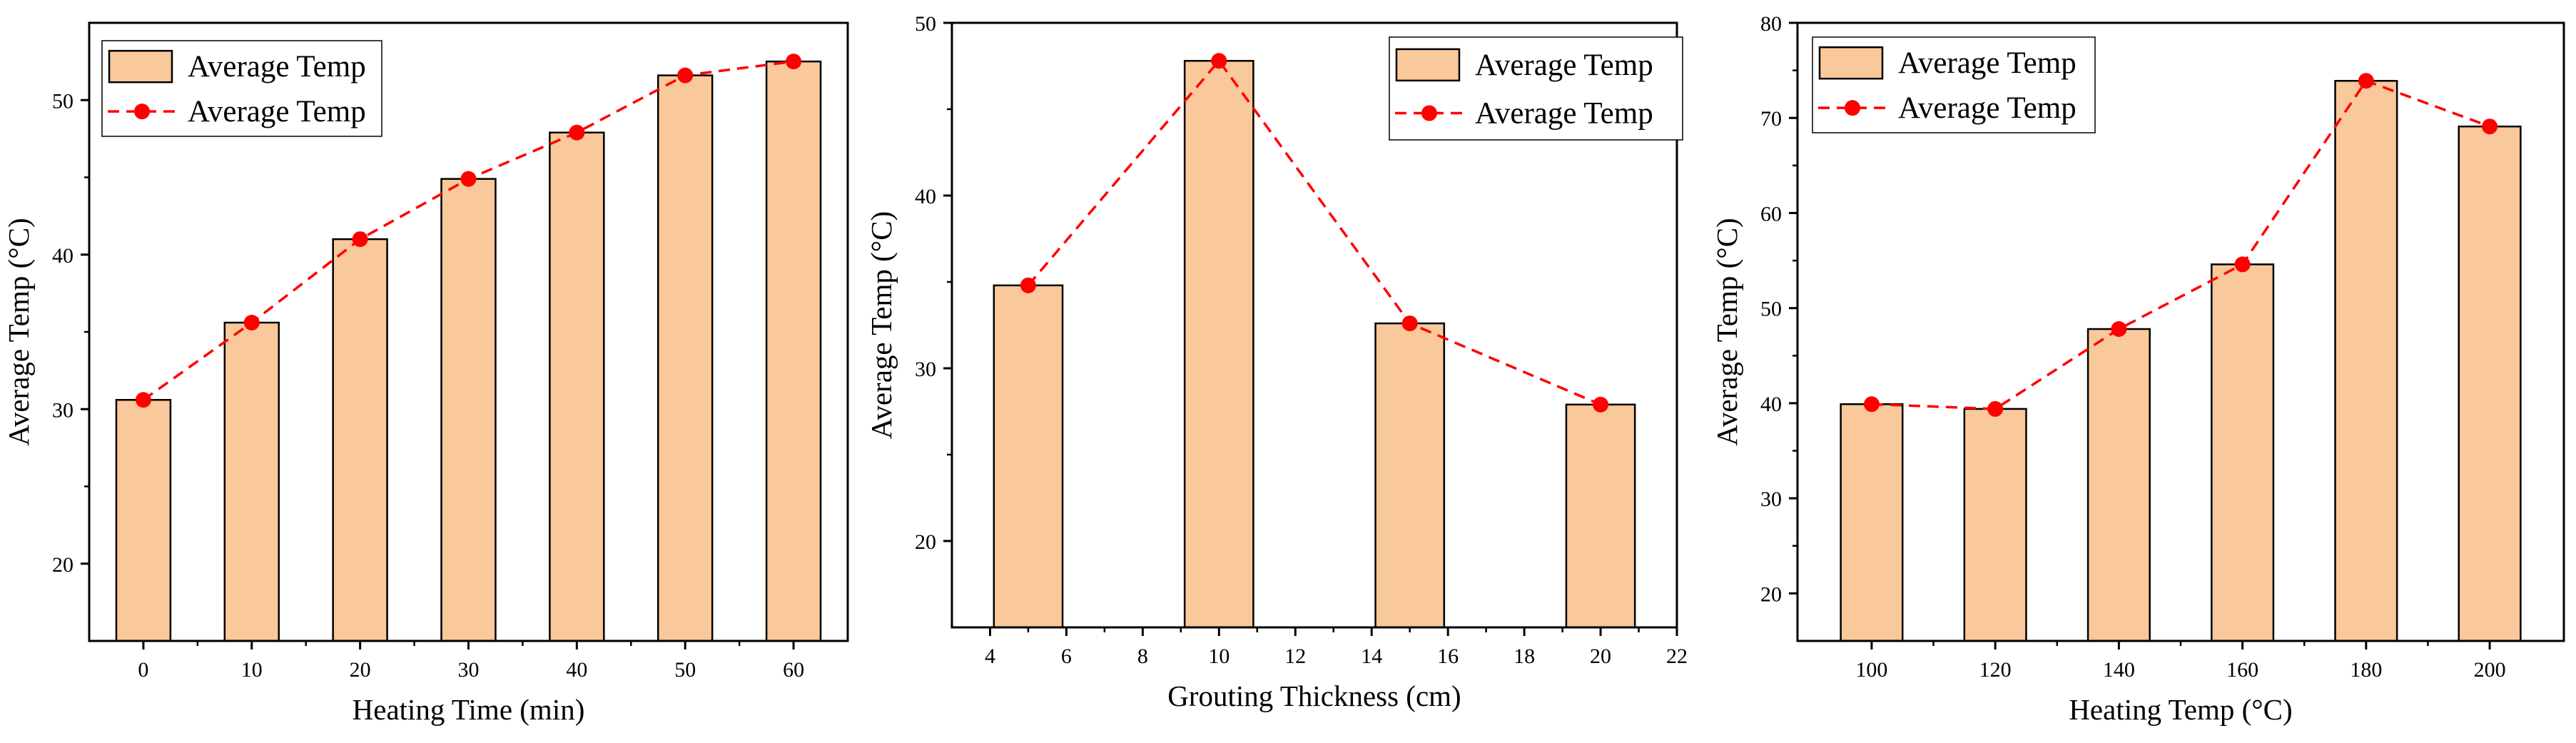 This screenshot has height=743, width=2576. I want to click on x-tick-label: 50, so click(685, 670).